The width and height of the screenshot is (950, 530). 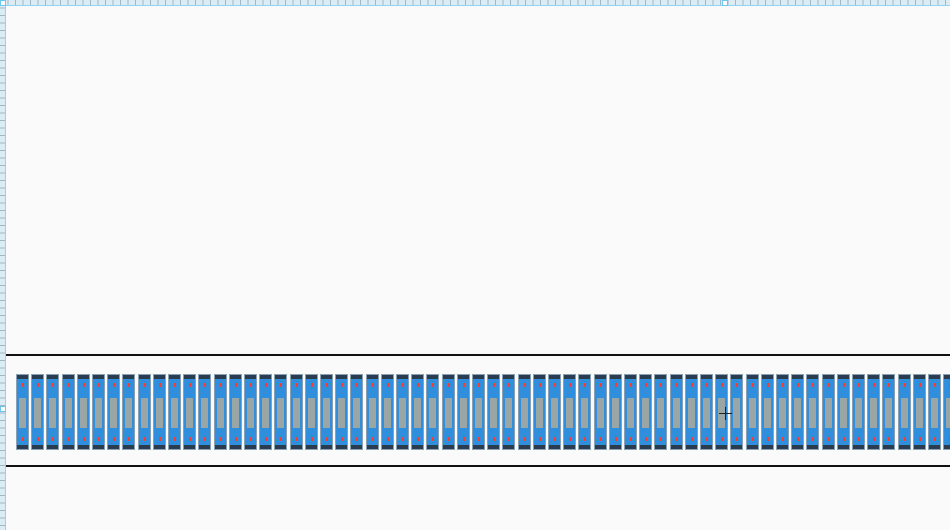 What do you see at coordinates (725, 3) in the screenshot?
I see `ruler-guide-handle-top` at bounding box center [725, 3].